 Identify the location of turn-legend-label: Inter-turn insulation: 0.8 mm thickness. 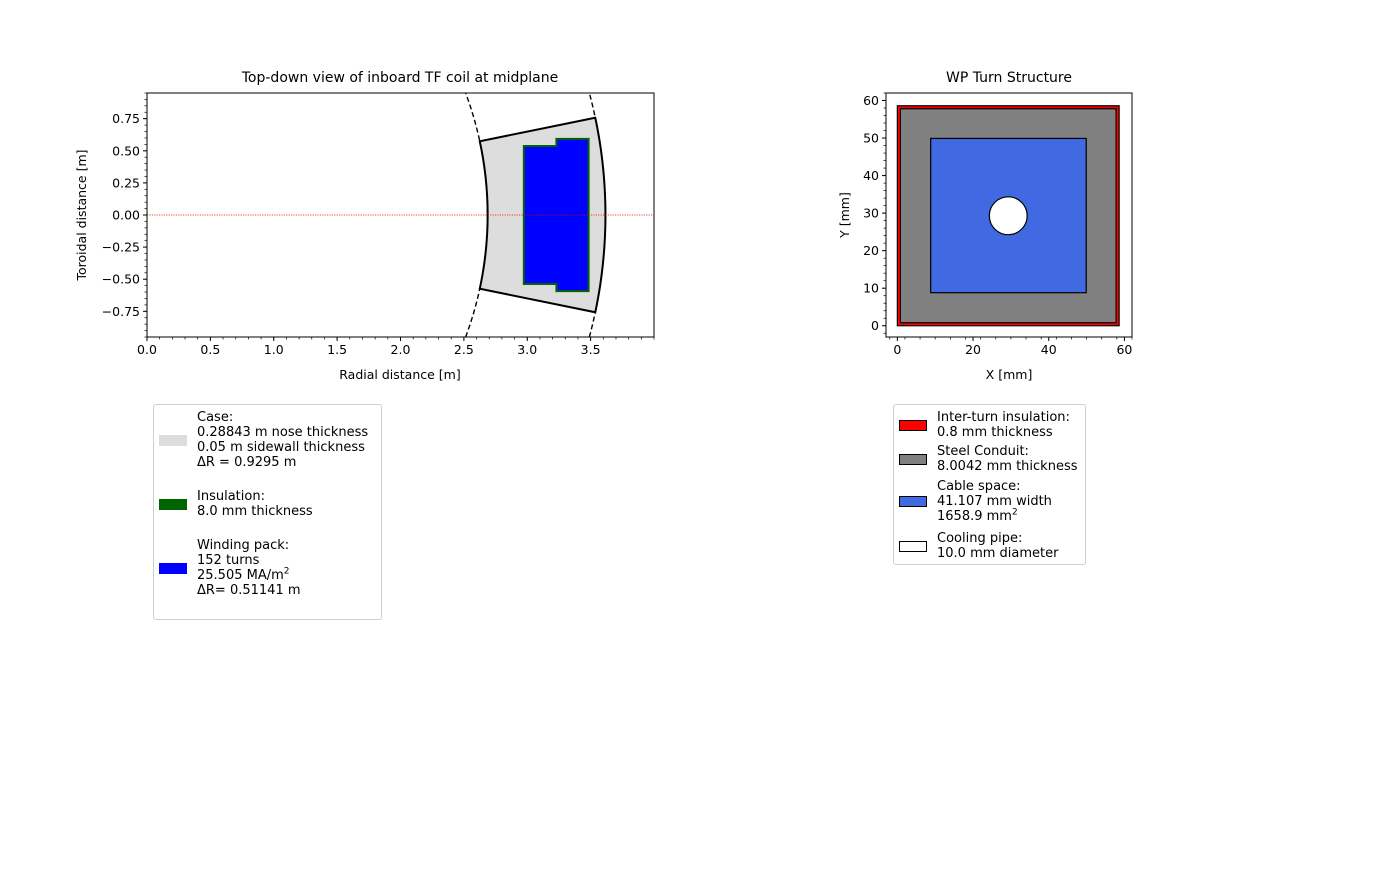
(1003, 425).